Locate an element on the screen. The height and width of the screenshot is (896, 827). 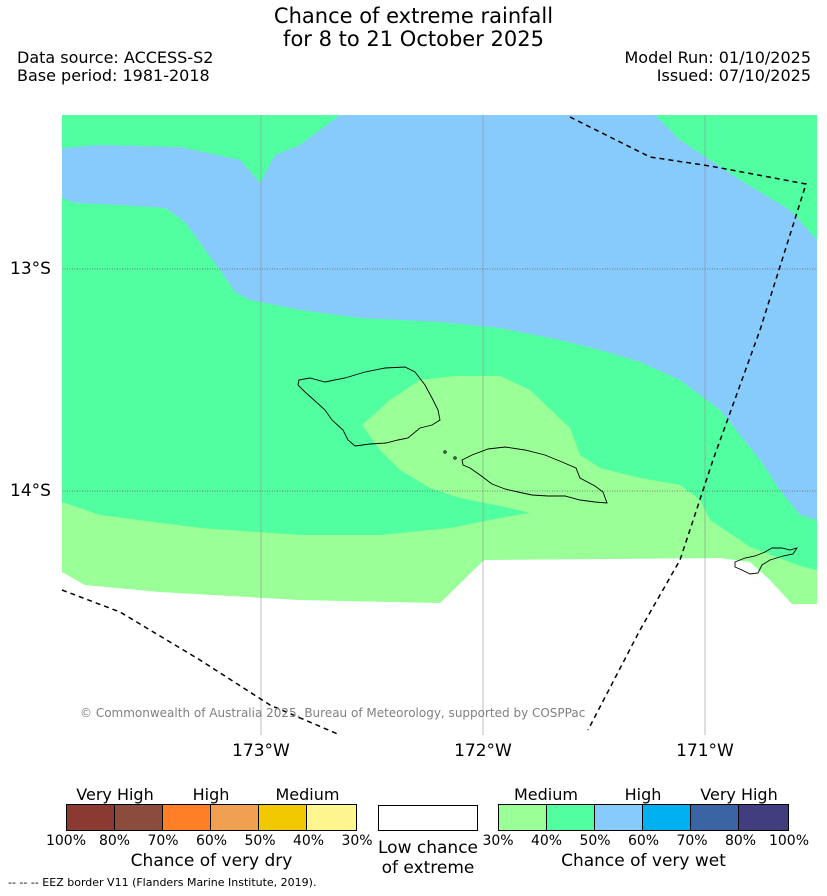
dry-legend-label: Chance of very dry is located at coordinates (211, 861).